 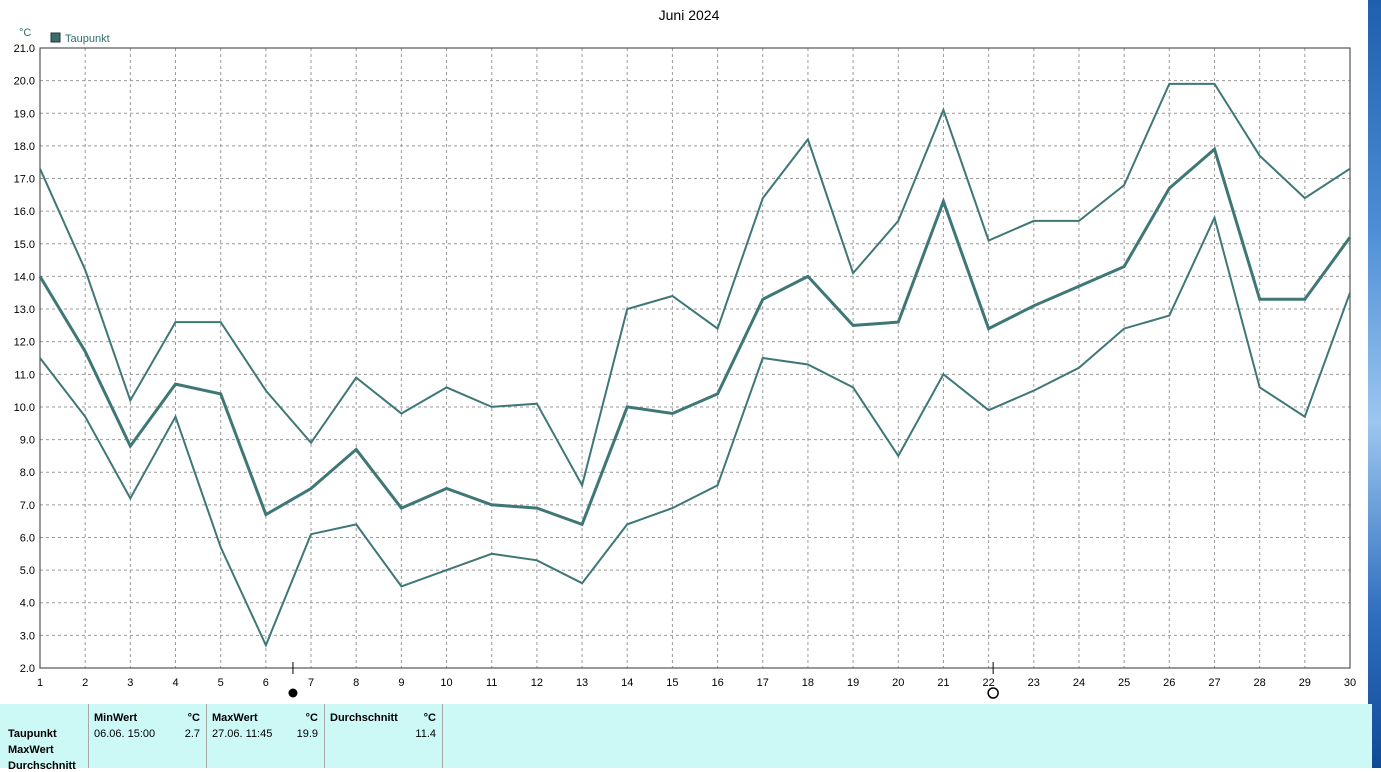 What do you see at coordinates (85, 683) in the screenshot?
I see `x-tick-label: 2` at bounding box center [85, 683].